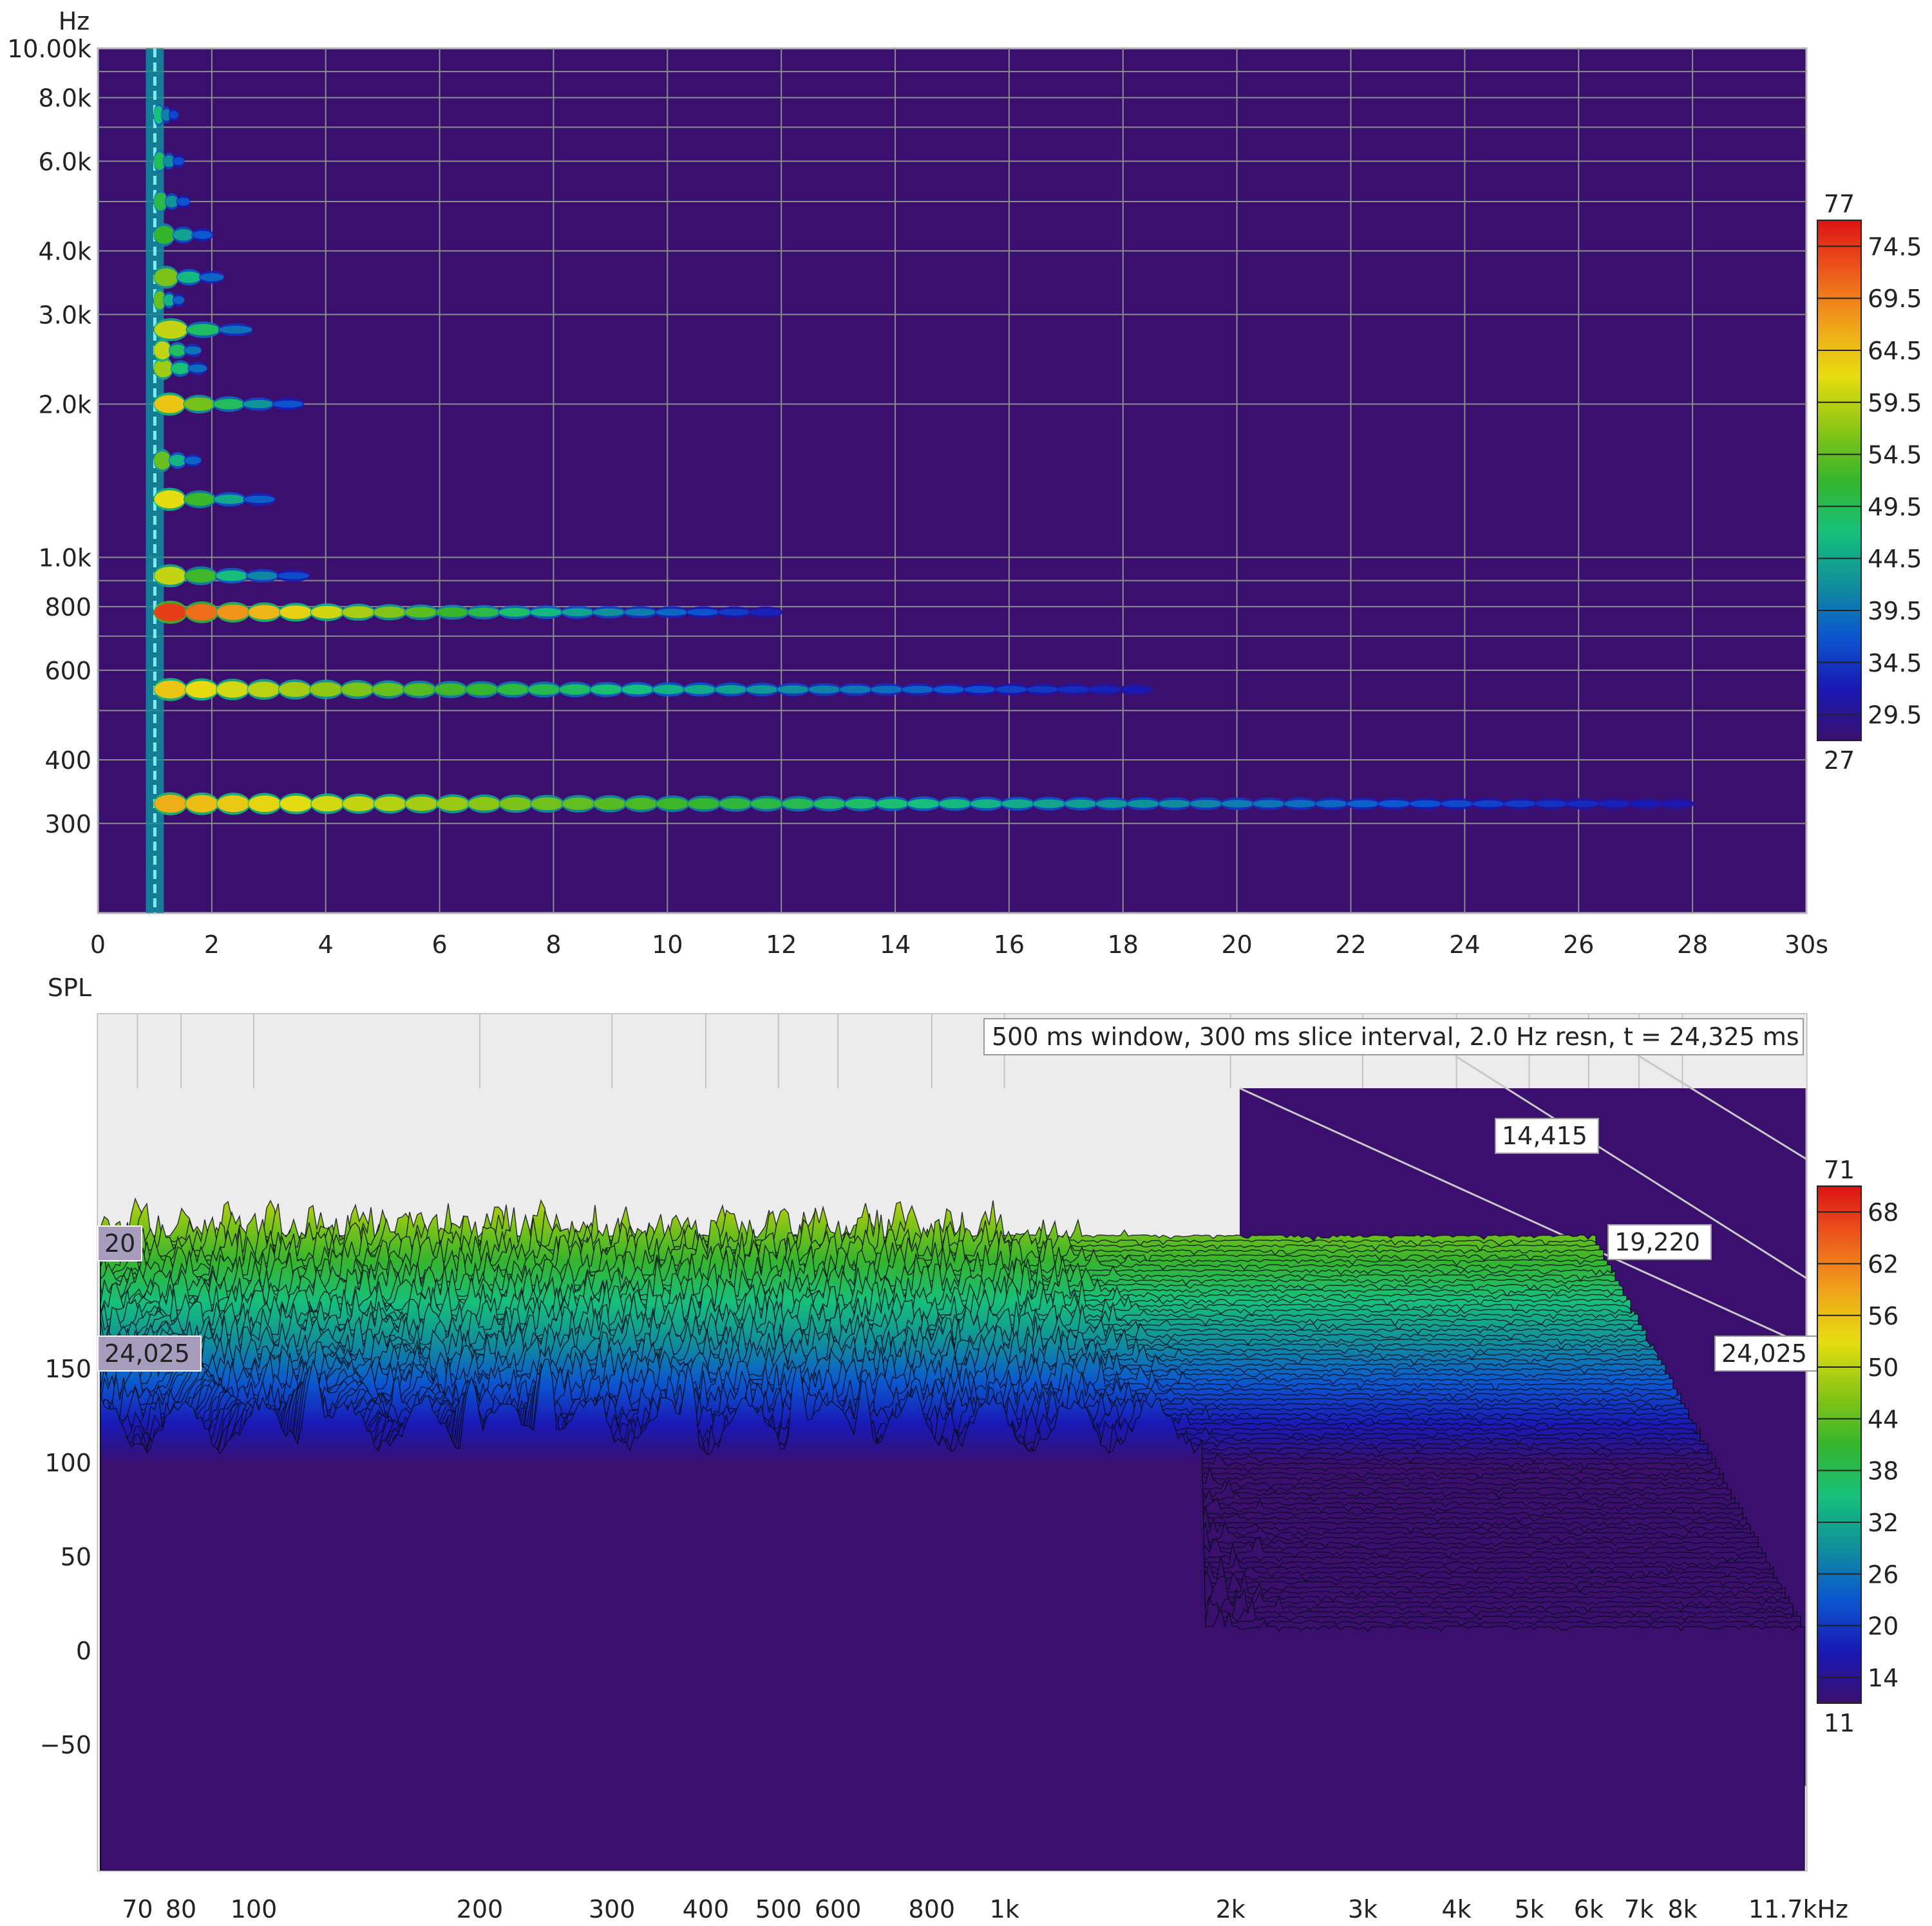 Image resolution: width=1932 pixels, height=1926 pixels. What do you see at coordinates (181, 1909) in the screenshot?
I see `waterfall-x-tick-label: 80` at bounding box center [181, 1909].